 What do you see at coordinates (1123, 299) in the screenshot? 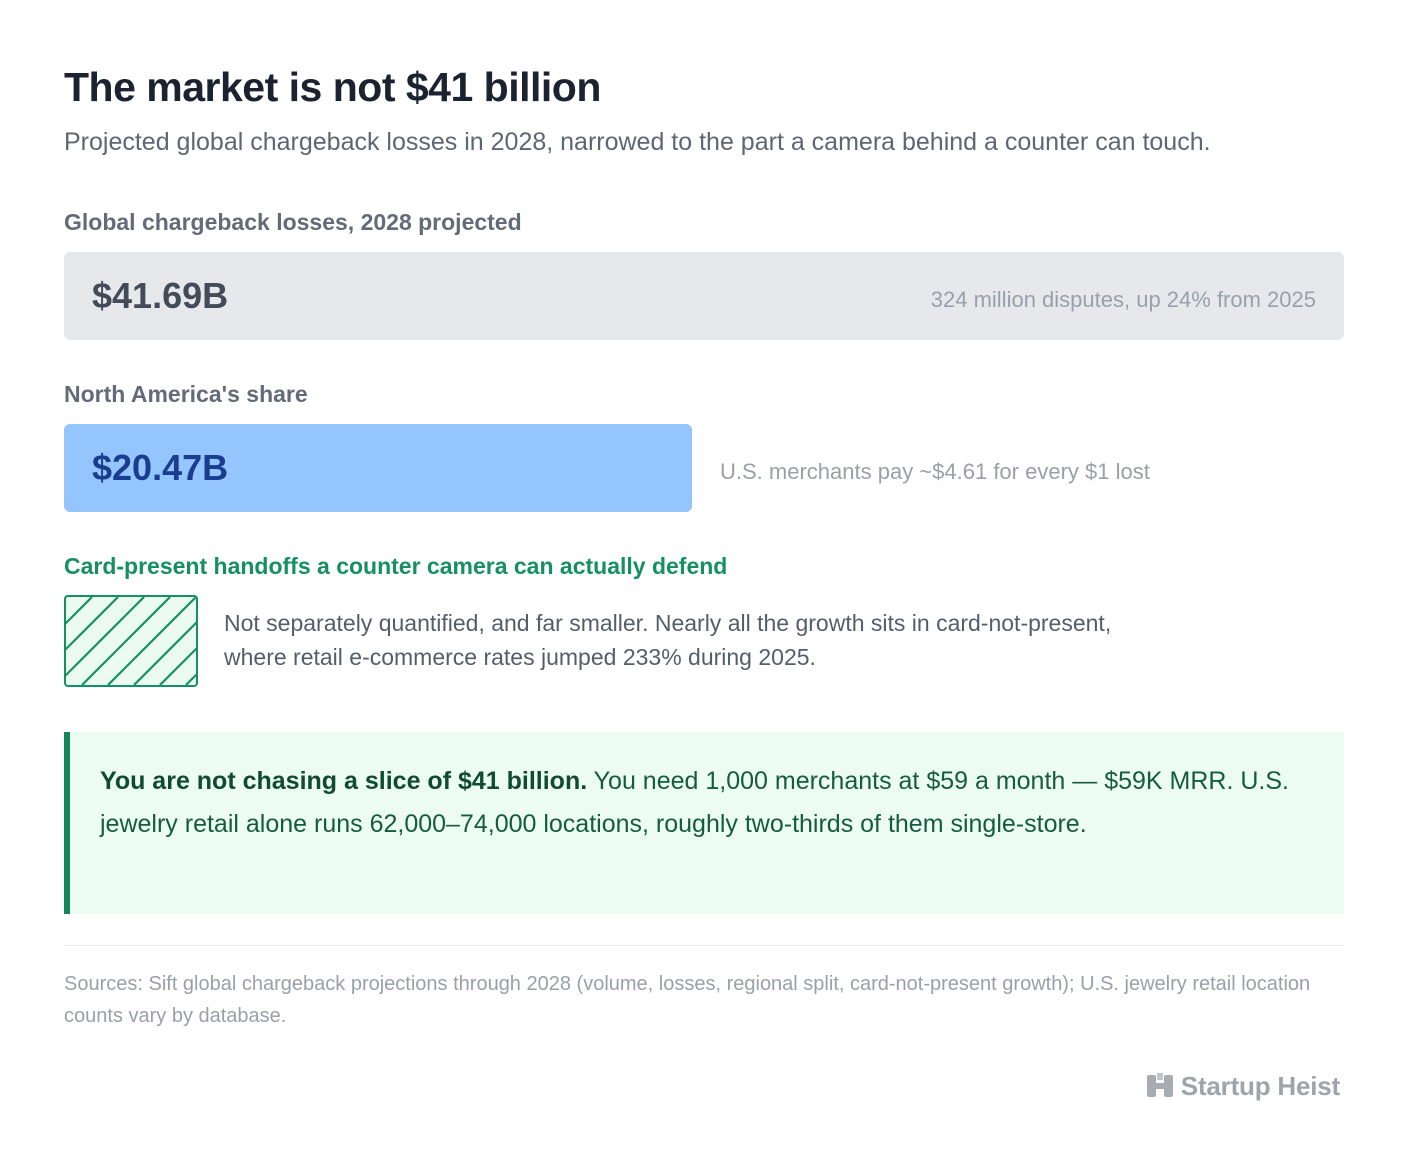
I see `note-global: 324 million disputes, up 24% from 2025` at bounding box center [1123, 299].